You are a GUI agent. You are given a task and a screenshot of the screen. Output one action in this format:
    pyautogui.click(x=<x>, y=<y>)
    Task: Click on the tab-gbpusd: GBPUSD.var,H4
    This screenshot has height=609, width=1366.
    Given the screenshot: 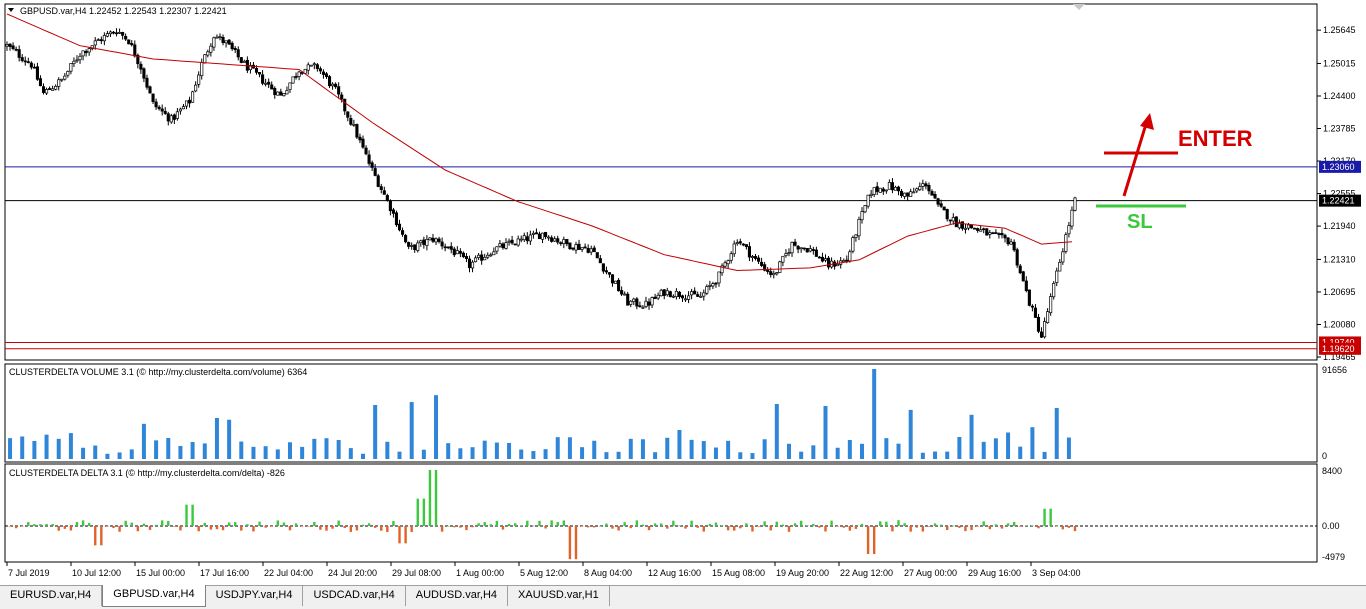 What is the action you would take?
    pyautogui.click(x=154, y=596)
    